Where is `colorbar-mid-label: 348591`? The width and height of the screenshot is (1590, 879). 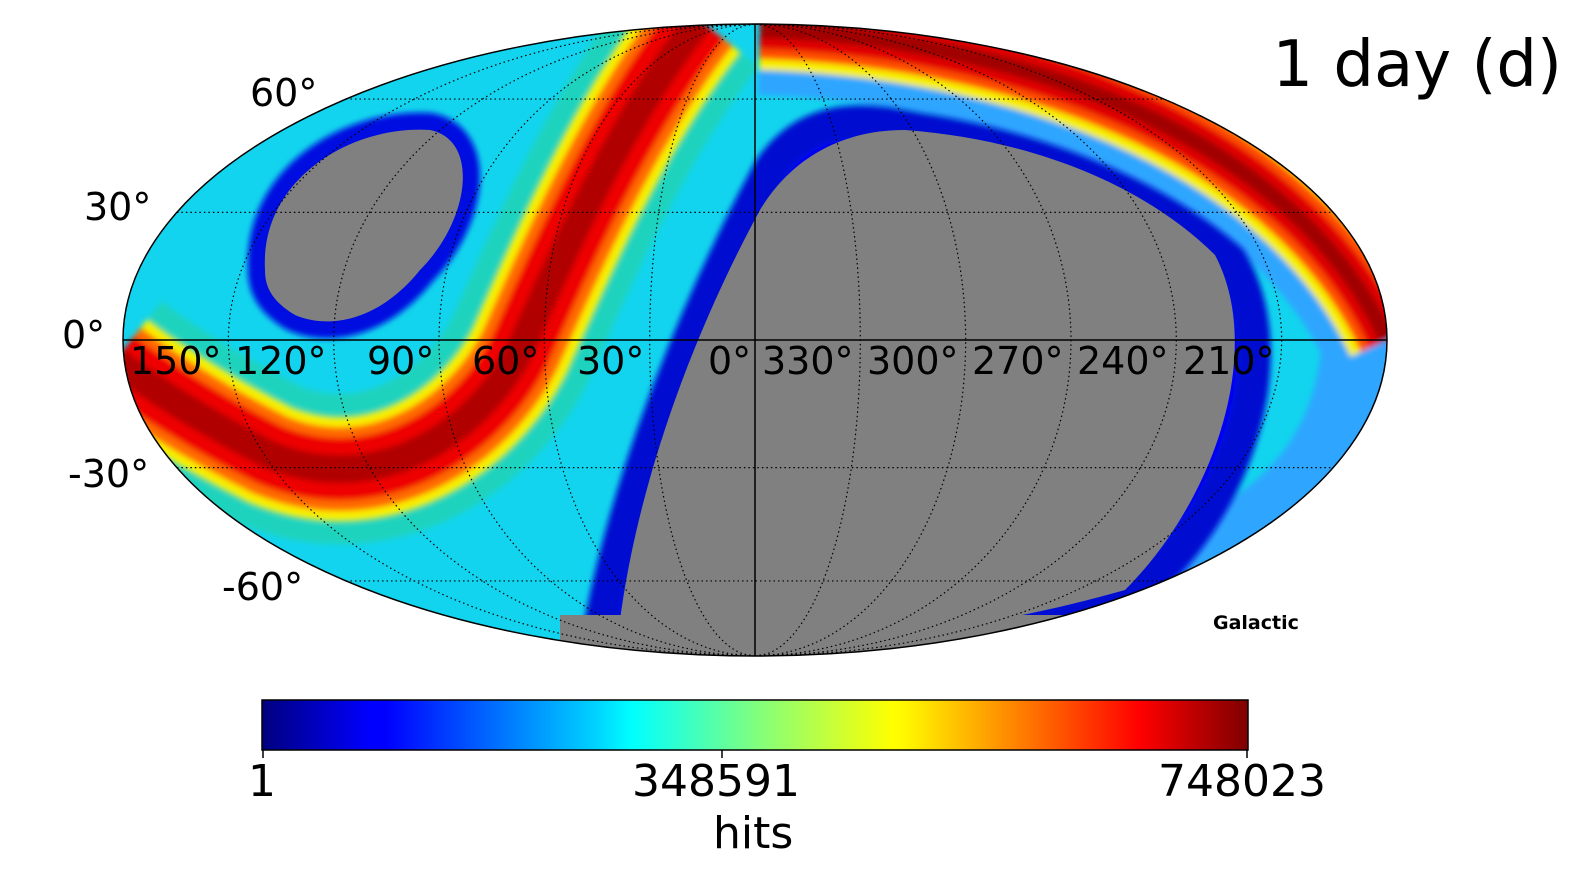
colorbar-mid-label: 348591 is located at coordinates (716, 781).